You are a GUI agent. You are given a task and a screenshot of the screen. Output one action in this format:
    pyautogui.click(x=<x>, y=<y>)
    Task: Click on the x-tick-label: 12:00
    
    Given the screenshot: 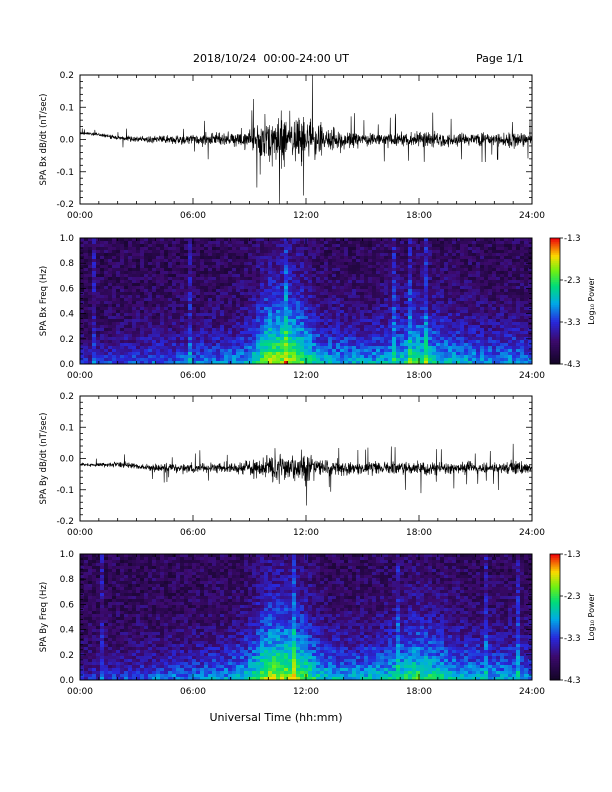 What is the action you would take?
    pyautogui.click(x=306, y=216)
    